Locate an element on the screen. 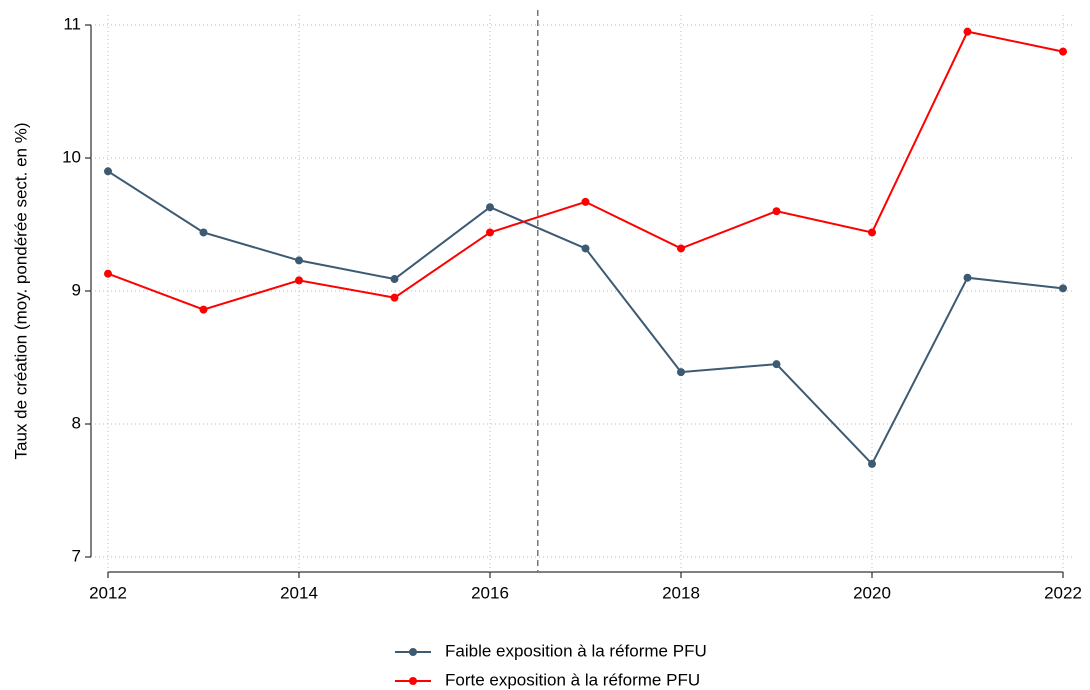 This screenshot has width=1090, height=690. y-tick-label: 9 is located at coordinates (76, 289).